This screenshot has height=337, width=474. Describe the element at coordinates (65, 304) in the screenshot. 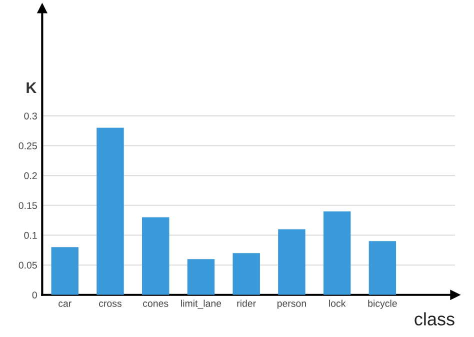

I see `x-tick-label: car` at that location.